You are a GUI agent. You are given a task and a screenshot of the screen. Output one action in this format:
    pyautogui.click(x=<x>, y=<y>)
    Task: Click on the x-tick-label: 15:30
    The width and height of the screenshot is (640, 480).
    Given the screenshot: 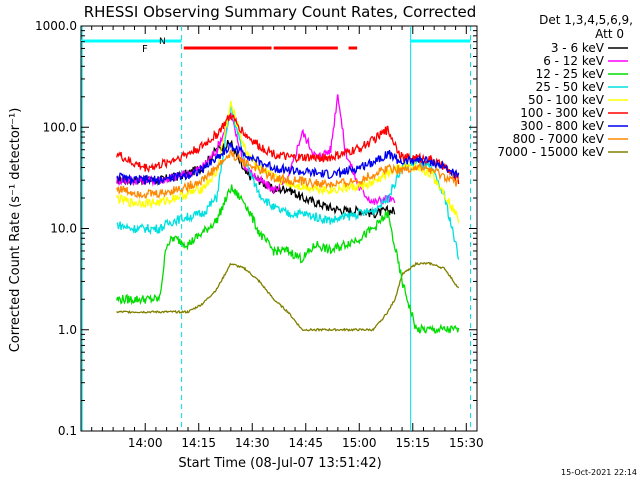 What is the action you would take?
    pyautogui.click(x=466, y=443)
    